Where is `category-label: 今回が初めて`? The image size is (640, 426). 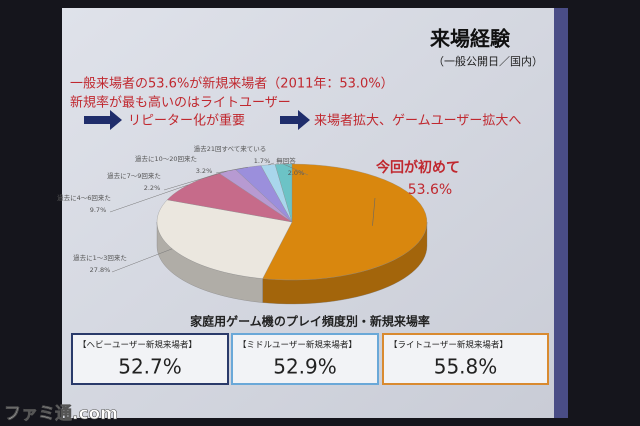
category-label: 今回が初めて is located at coordinates (417, 167).